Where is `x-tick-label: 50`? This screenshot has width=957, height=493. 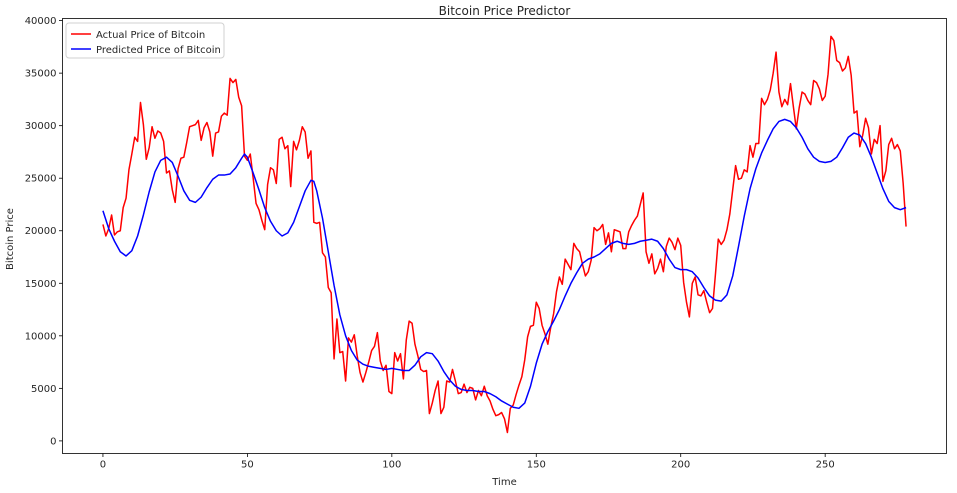 x-tick-label: 50 is located at coordinates (247, 465).